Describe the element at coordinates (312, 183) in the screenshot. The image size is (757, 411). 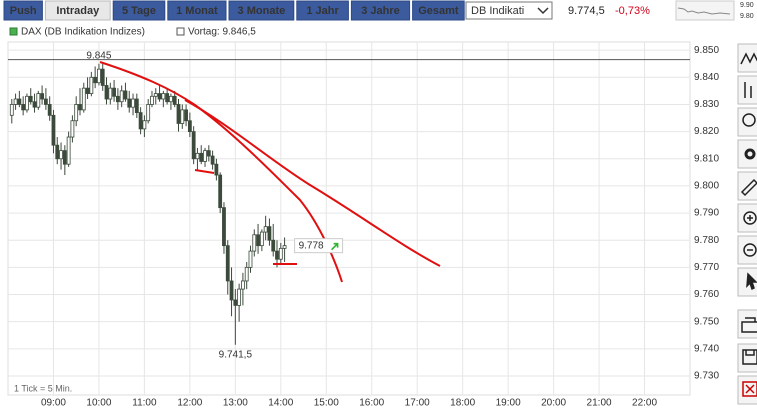
I see `trend-line` at that location.